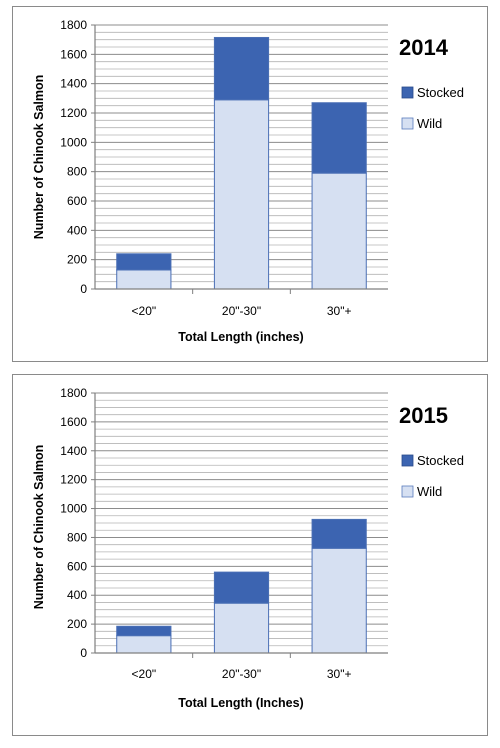  I want to click on x-axis-title: Total Length (inches), so click(240, 337).